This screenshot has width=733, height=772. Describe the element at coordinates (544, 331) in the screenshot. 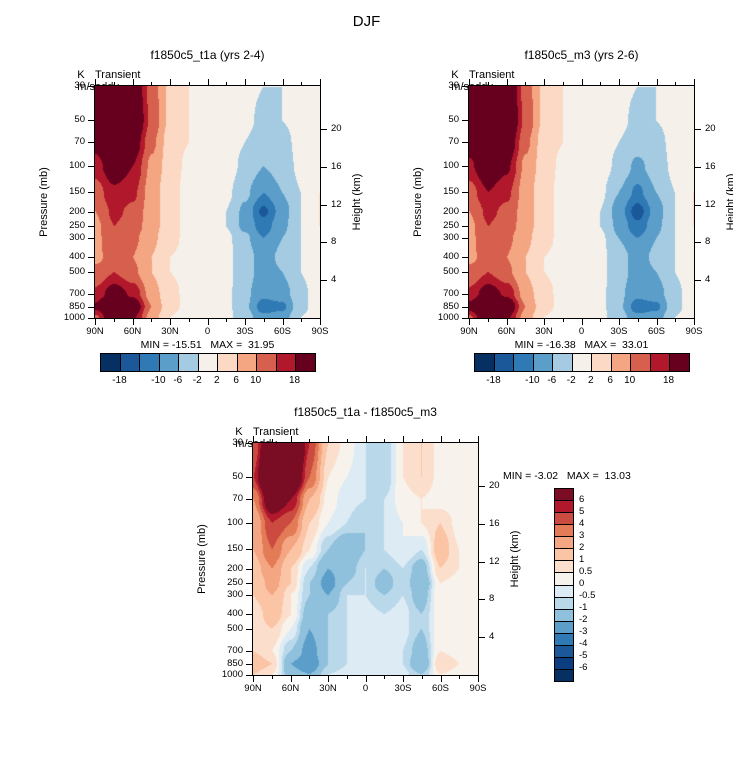

I see `lat-tick-label: 30N` at that location.